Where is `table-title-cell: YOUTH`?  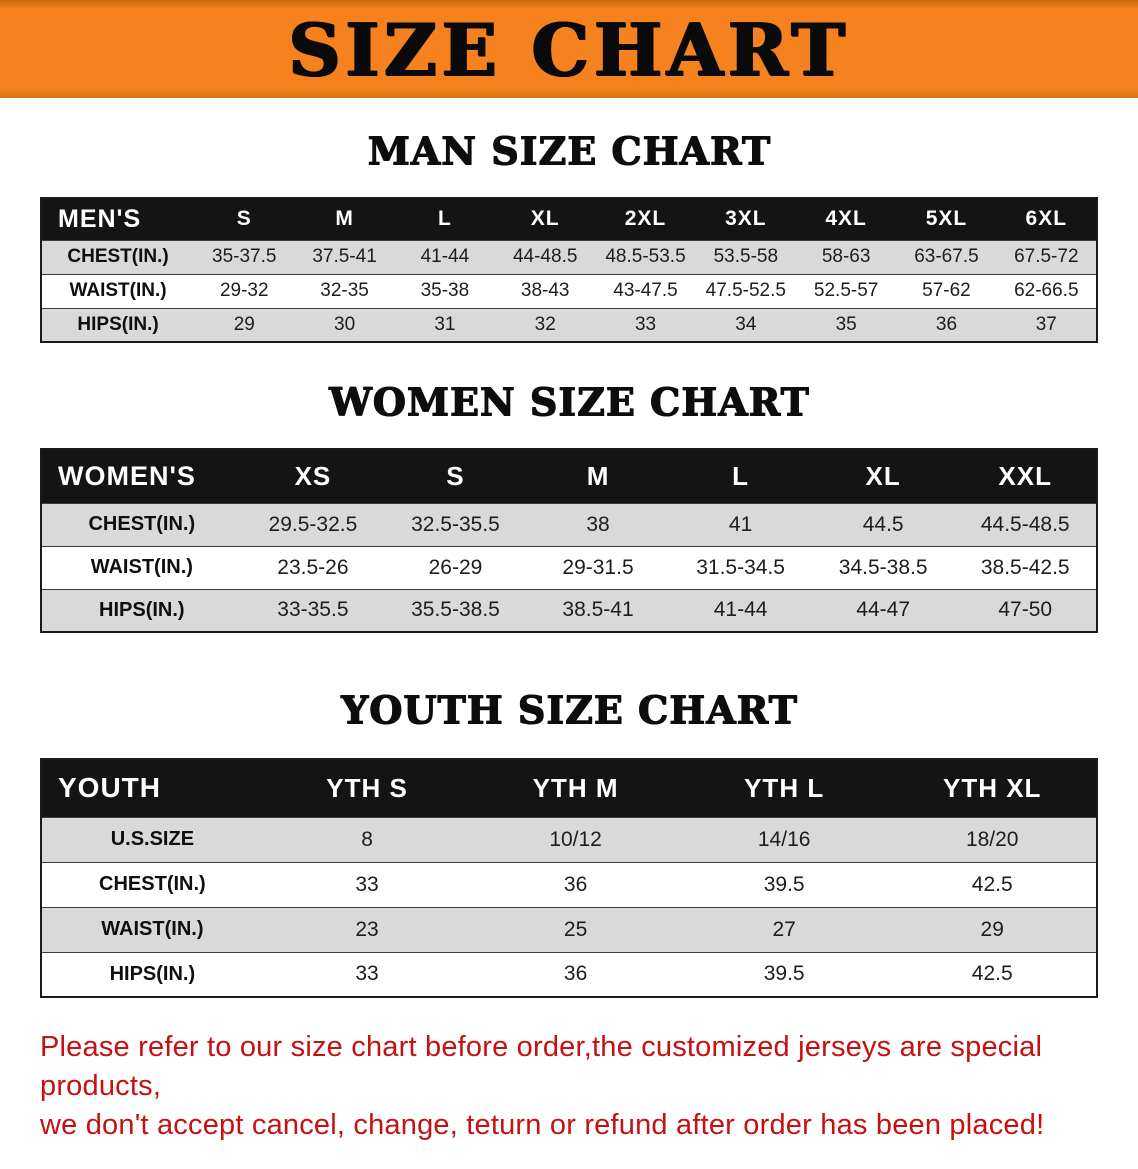 table-title-cell: YOUTH is located at coordinates (152, 788).